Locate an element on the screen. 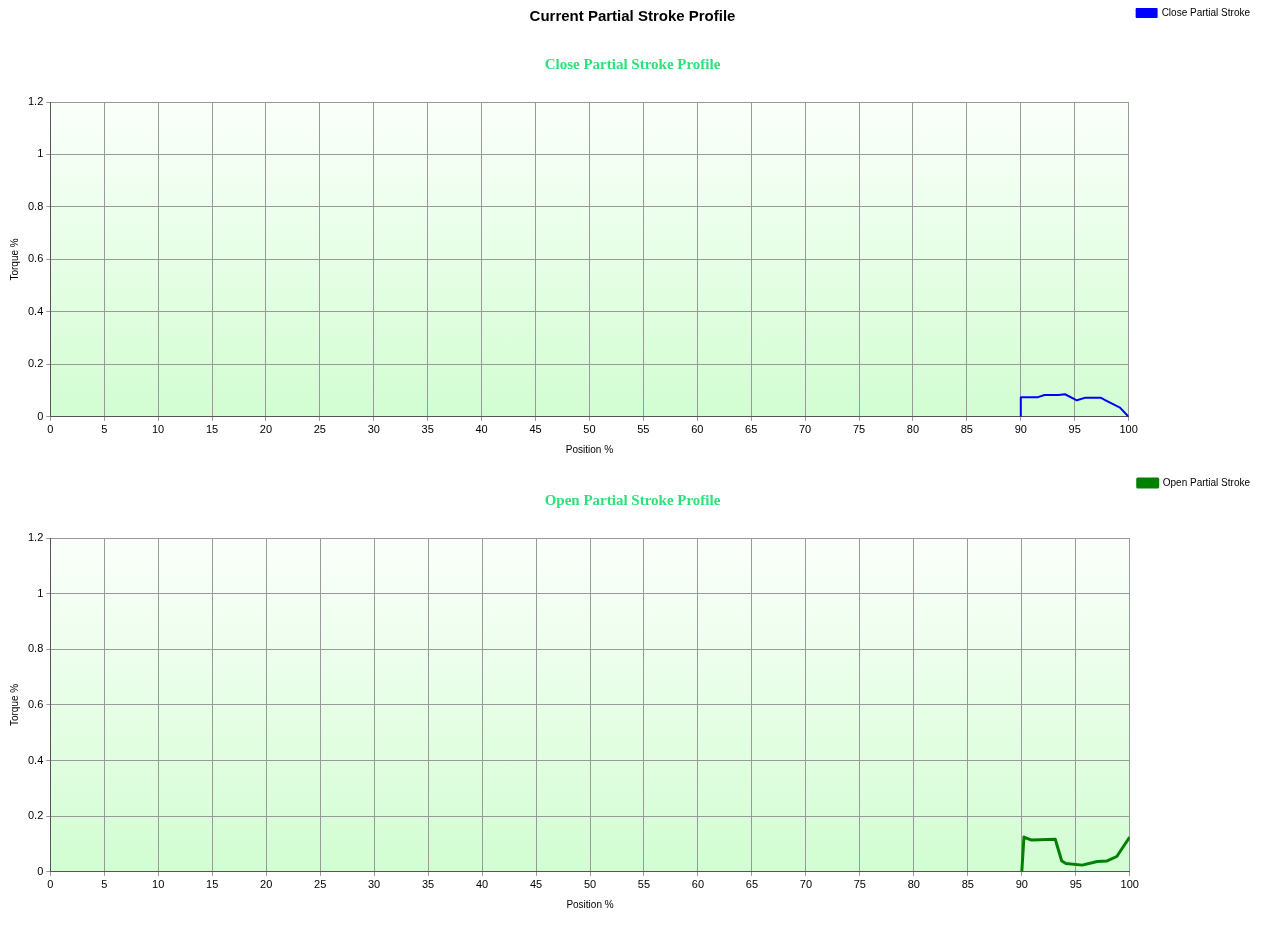 The height and width of the screenshot is (930, 1270). chart-title: Current Partial Stroke Profile is located at coordinates (632, 16).